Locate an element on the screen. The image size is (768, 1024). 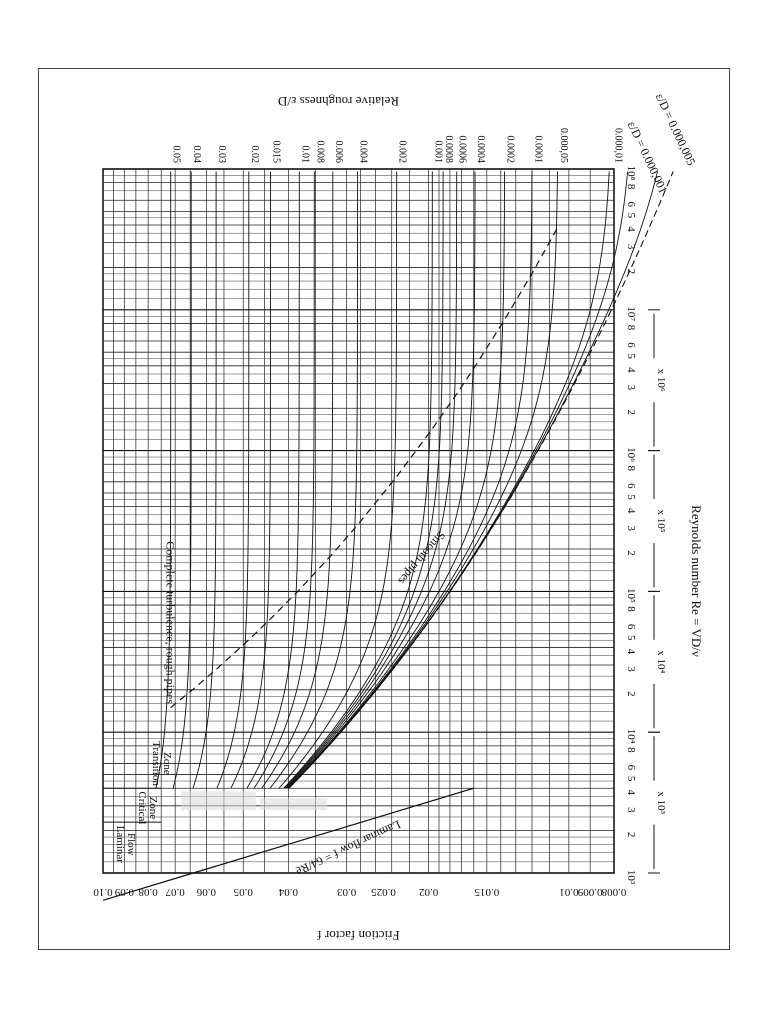
friction-tick-label: 0.025 is located at coordinates (383, 892).